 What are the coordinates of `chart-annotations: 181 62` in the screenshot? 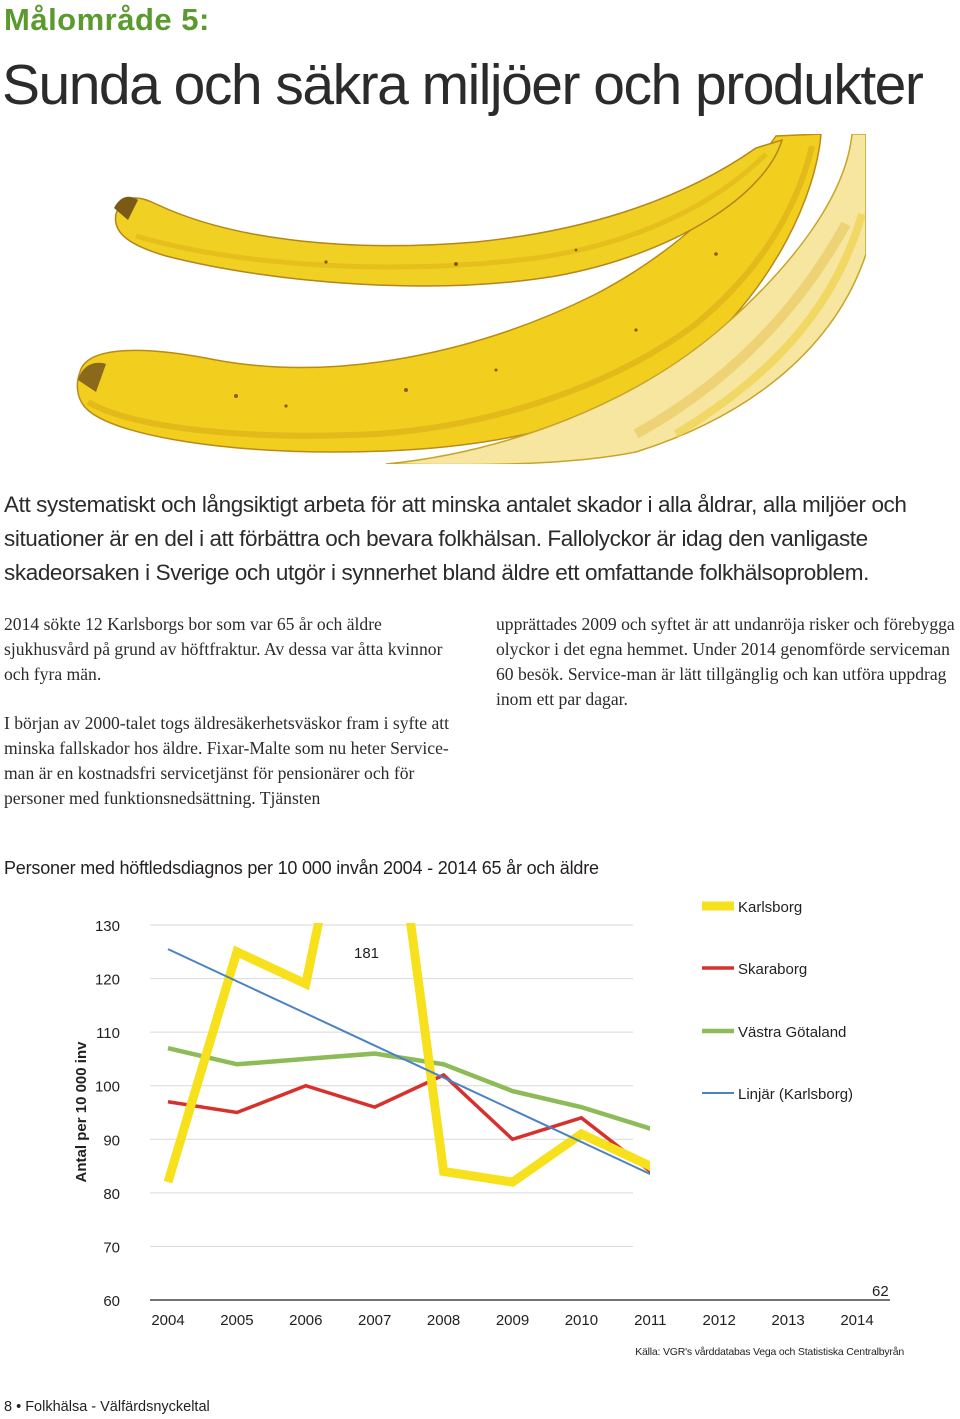 It's located at (621, 1122).